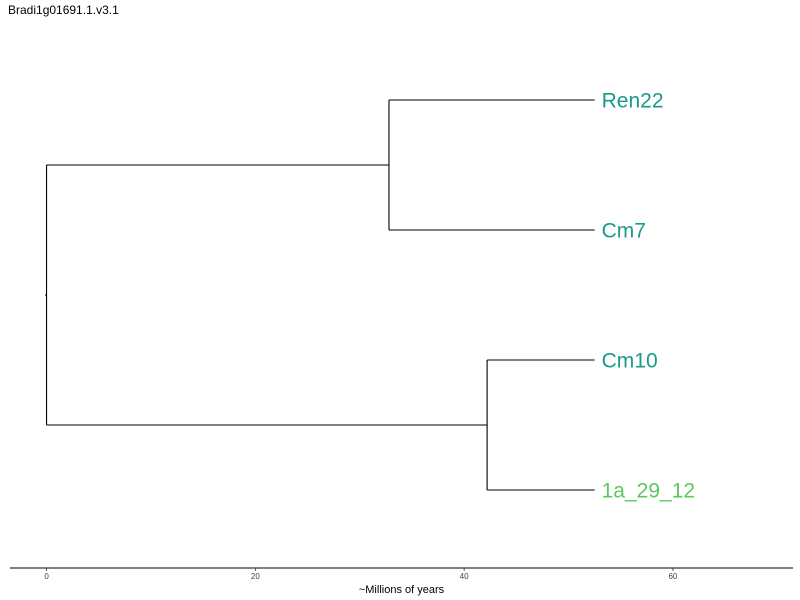 The height and width of the screenshot is (600, 800). I want to click on x-tick-label-40: 40, so click(464, 576).